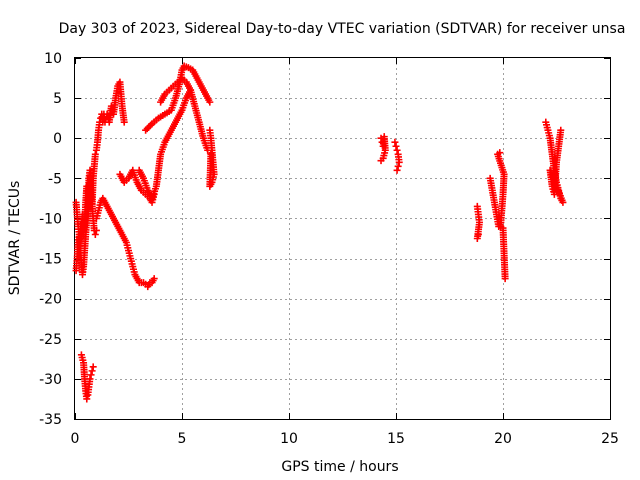  Describe the element at coordinates (50, 340) in the screenshot. I see `y-tick-label: -25` at that location.